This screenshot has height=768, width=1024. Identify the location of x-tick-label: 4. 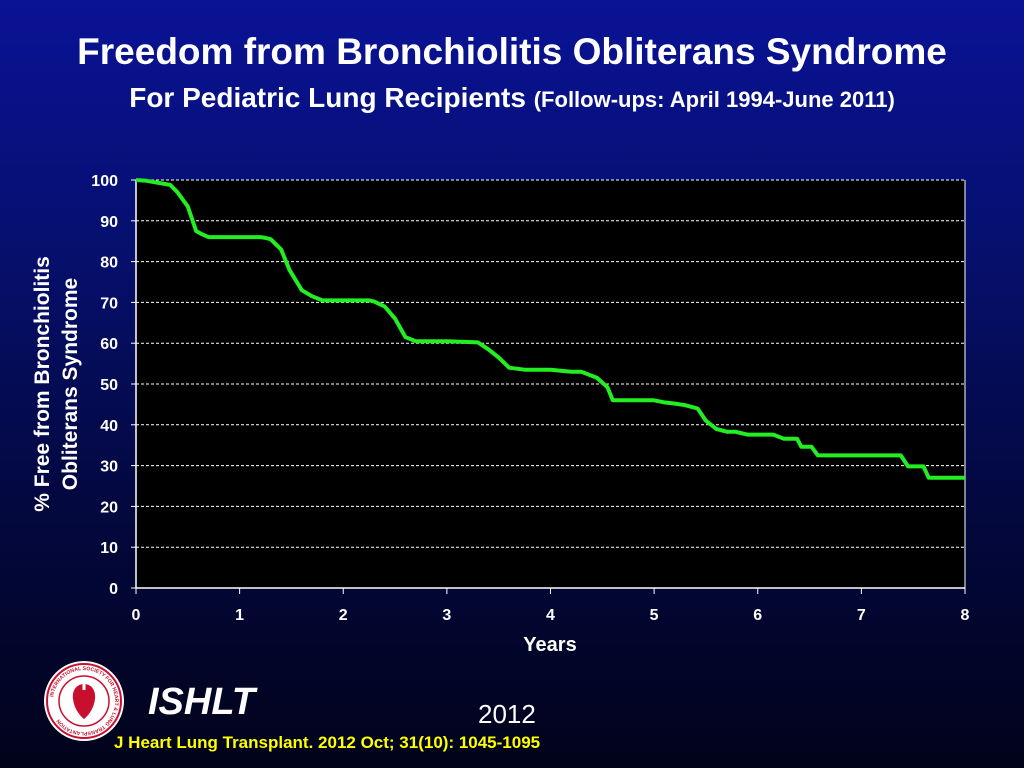
(550, 615).